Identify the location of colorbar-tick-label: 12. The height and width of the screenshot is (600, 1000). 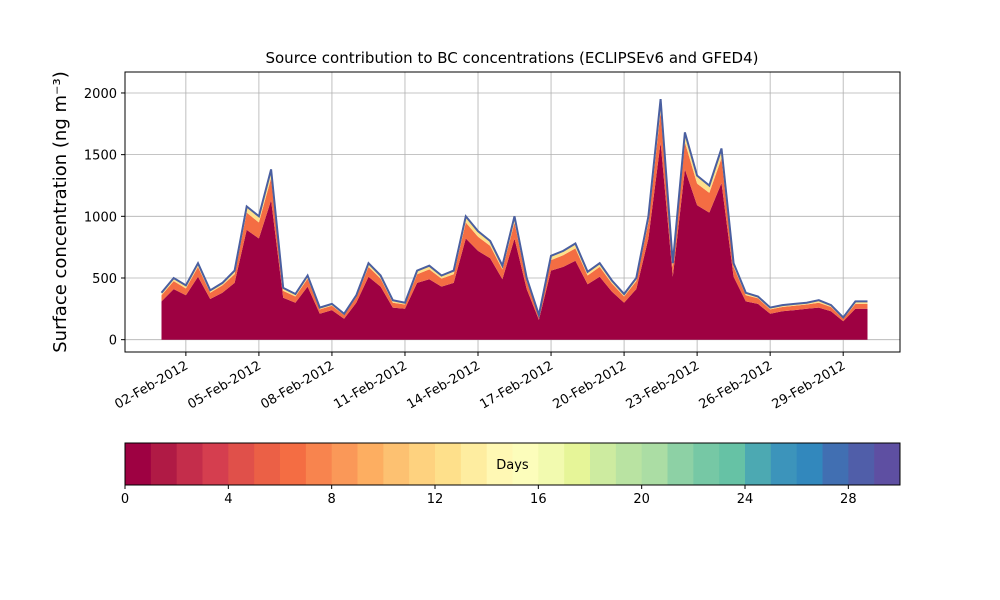
(435, 499).